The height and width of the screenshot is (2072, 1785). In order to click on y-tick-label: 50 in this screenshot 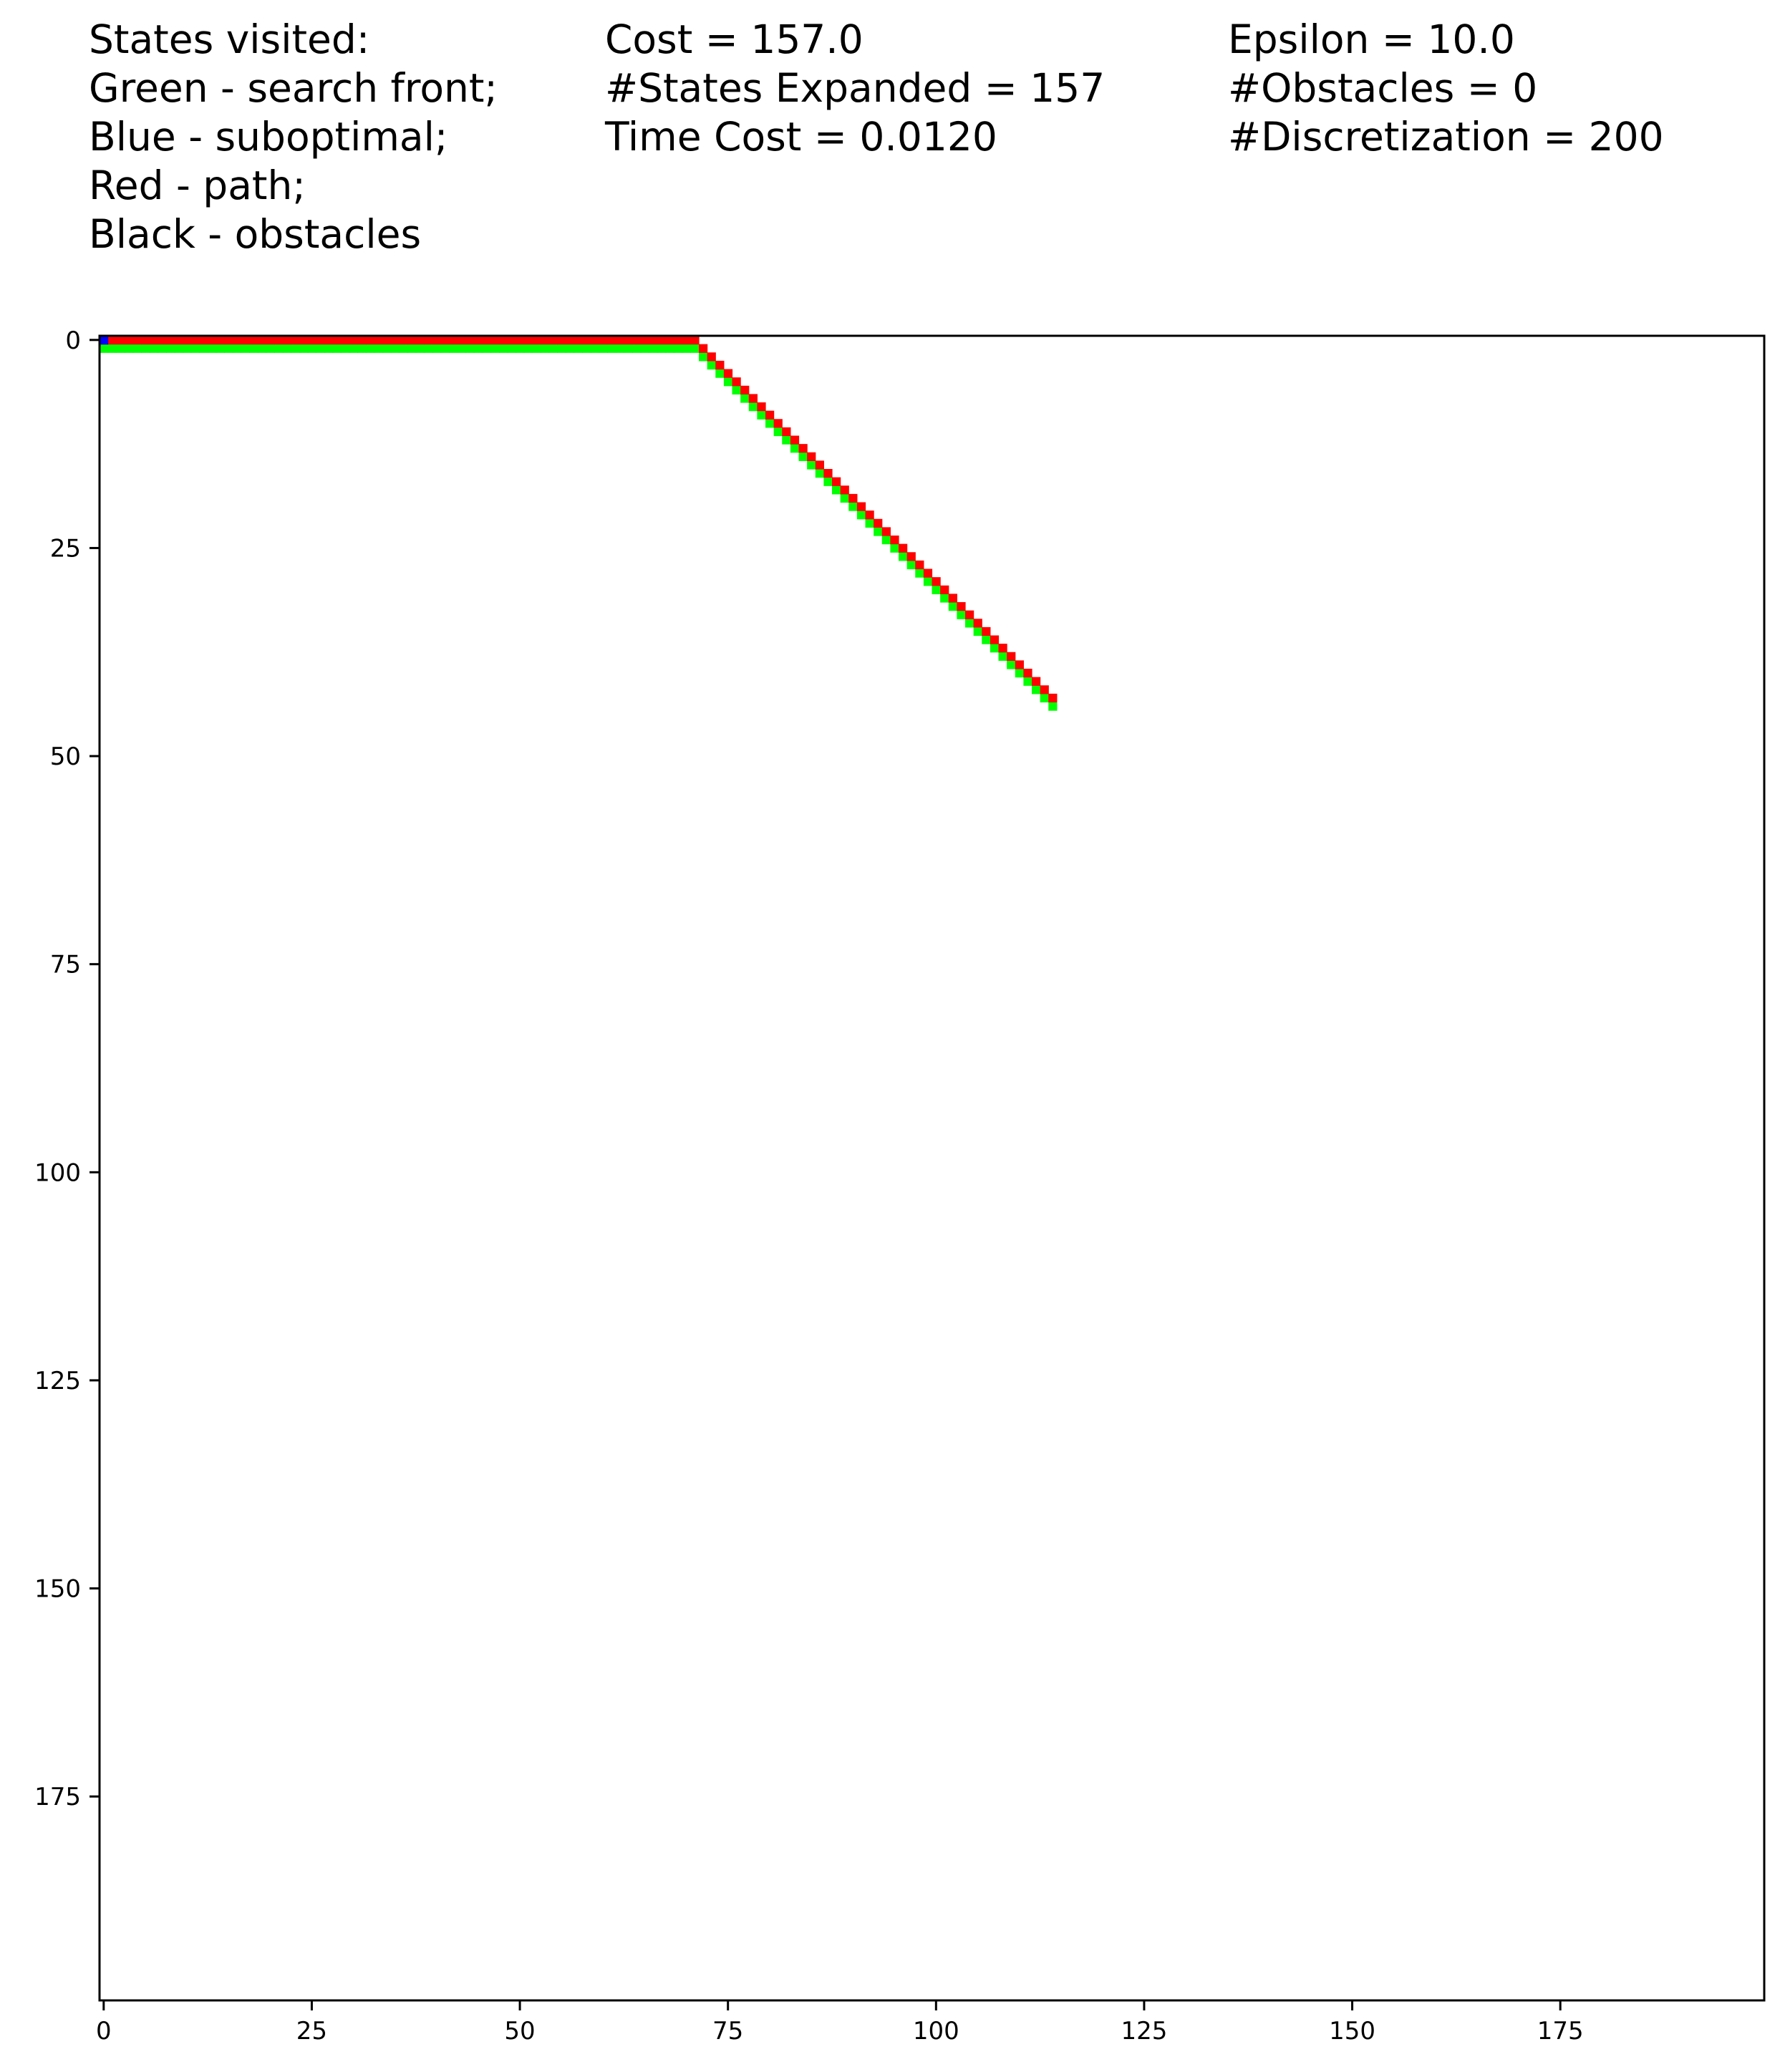, I will do `click(65, 756)`.